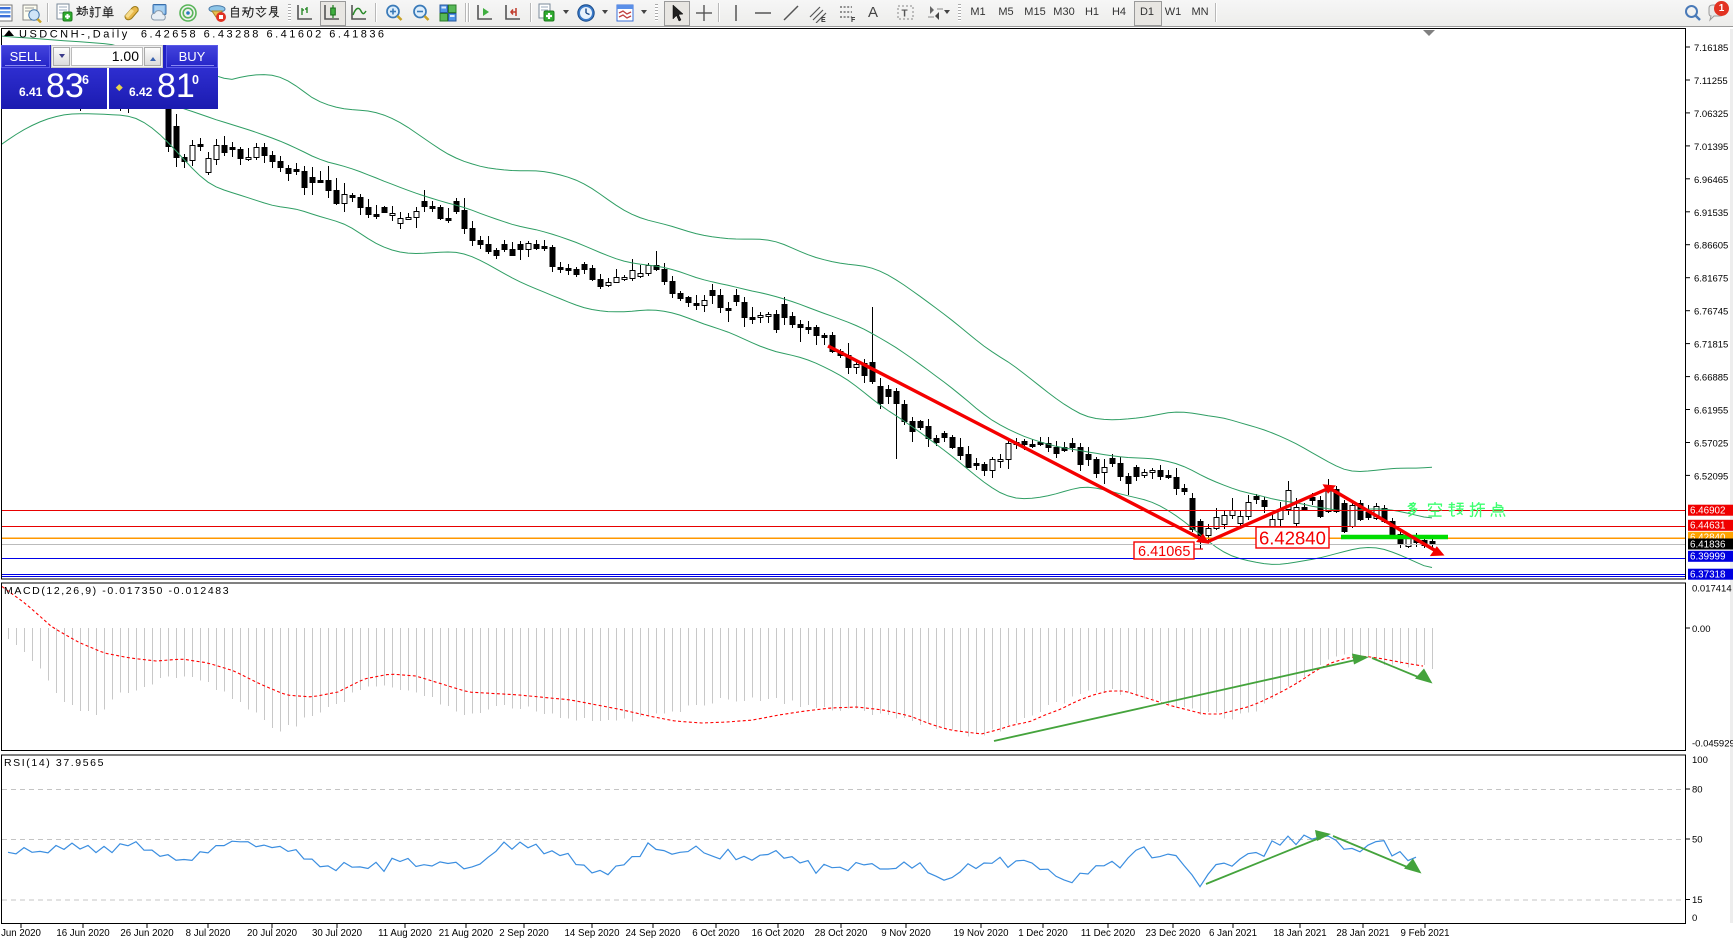 Image resolution: width=1733 pixels, height=941 pixels. I want to click on svg-text: 6.71815, so click(1711, 345).